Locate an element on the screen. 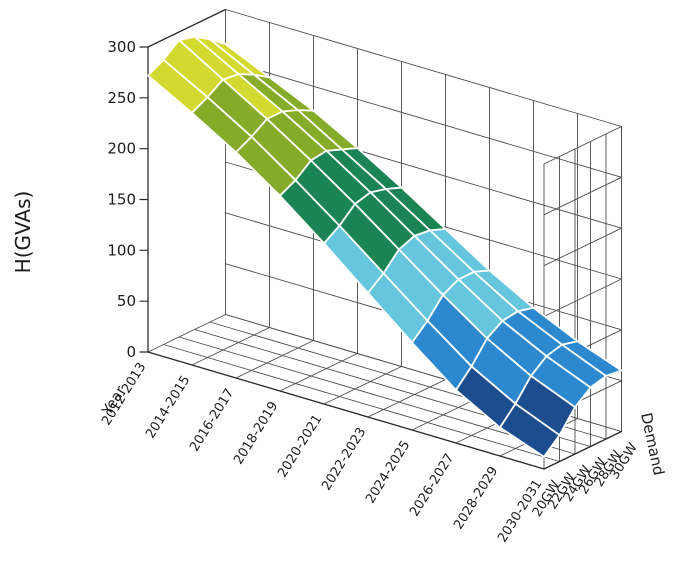 This screenshot has width=680, height=569. demand-axis-title: Demand is located at coordinates (652, 444).